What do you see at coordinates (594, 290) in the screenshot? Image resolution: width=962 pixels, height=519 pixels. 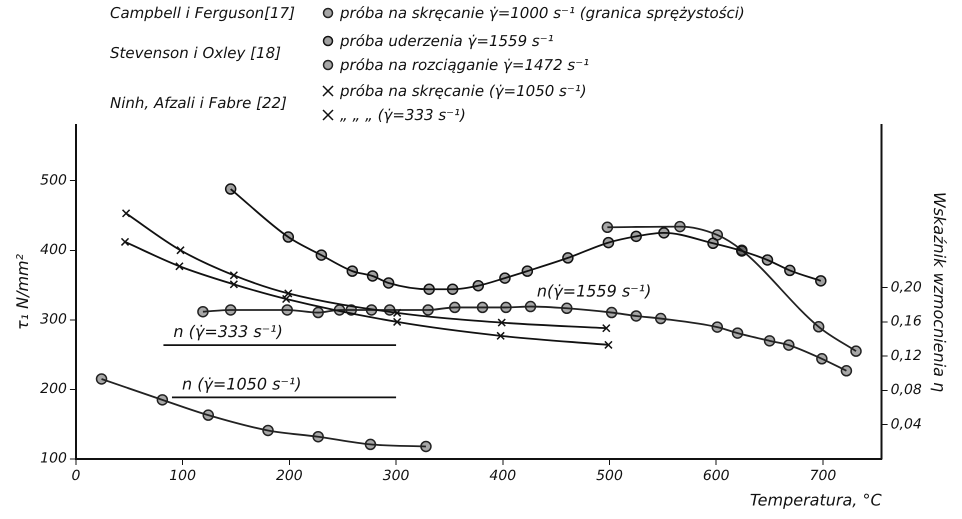 I see `series-label: n(γ̇=1559 s⁻¹)` at bounding box center [594, 290].